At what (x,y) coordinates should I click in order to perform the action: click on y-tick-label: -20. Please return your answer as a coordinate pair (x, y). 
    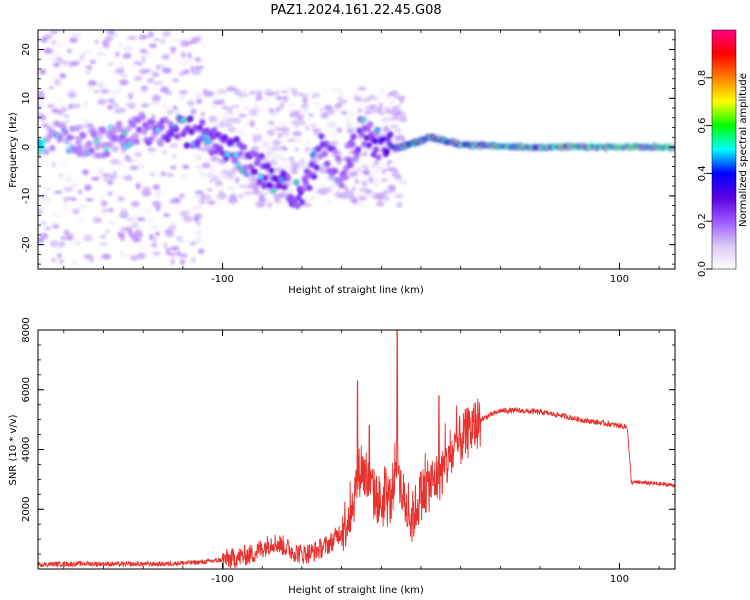
    Looking at the image, I should click on (26, 244).